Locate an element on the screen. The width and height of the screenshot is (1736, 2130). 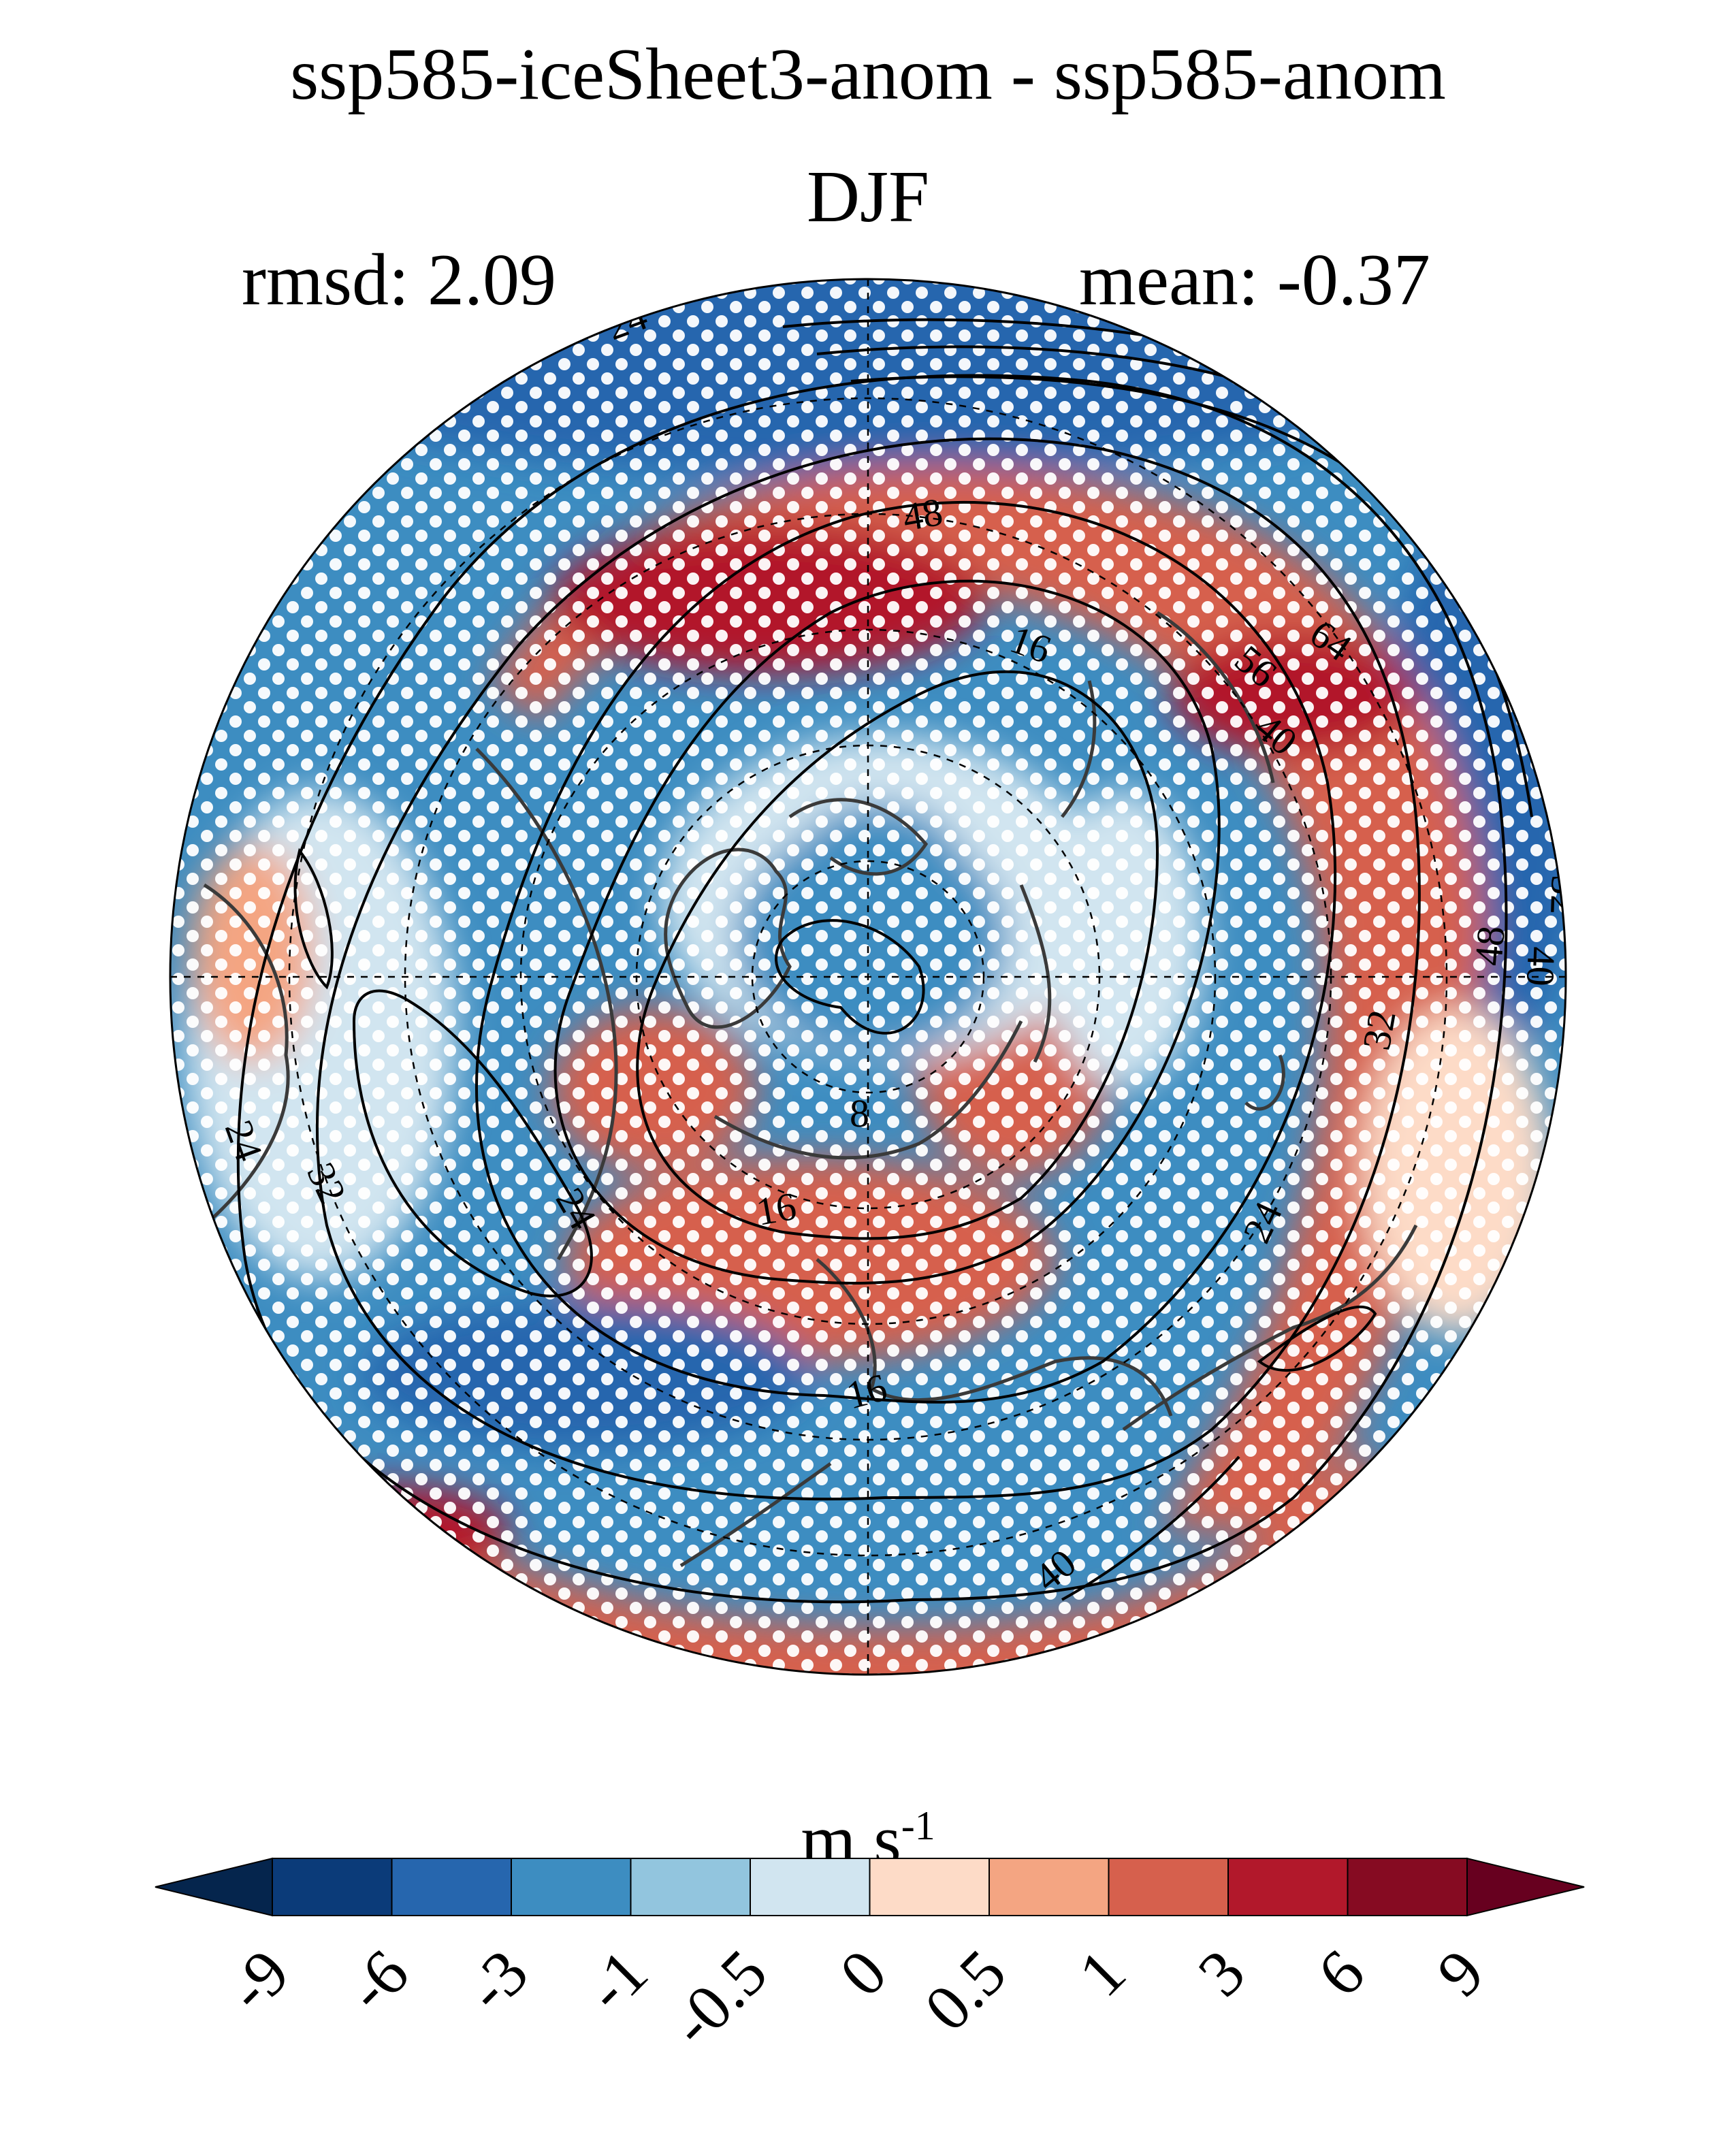
colorbar-tick-label: 9 is located at coordinates (1460, 1972).